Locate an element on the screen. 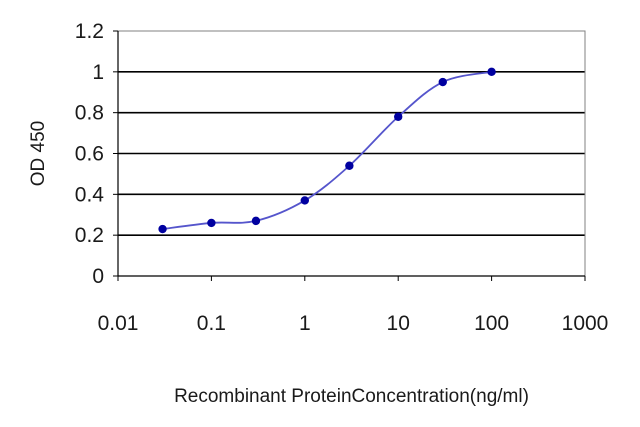  x-tick-label: 100 is located at coordinates (491, 323).